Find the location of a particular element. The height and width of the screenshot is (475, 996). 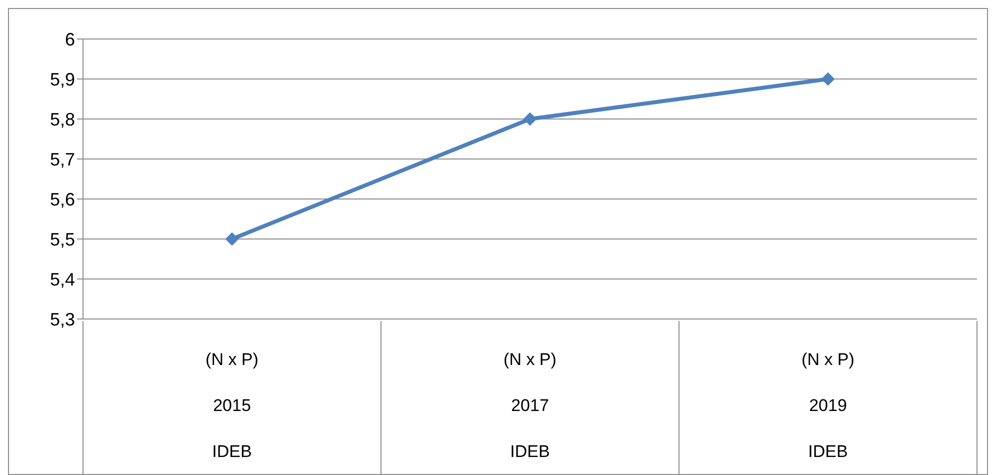

y-tick-label: 5,3 is located at coordinates (62, 319).